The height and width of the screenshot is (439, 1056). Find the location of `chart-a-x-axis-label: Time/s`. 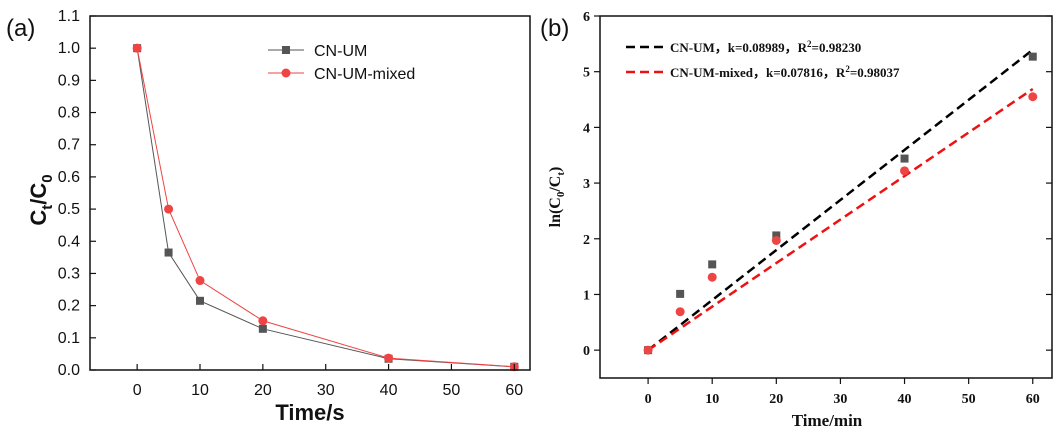

chart-a-x-axis-label: Time/s is located at coordinates (309, 412).